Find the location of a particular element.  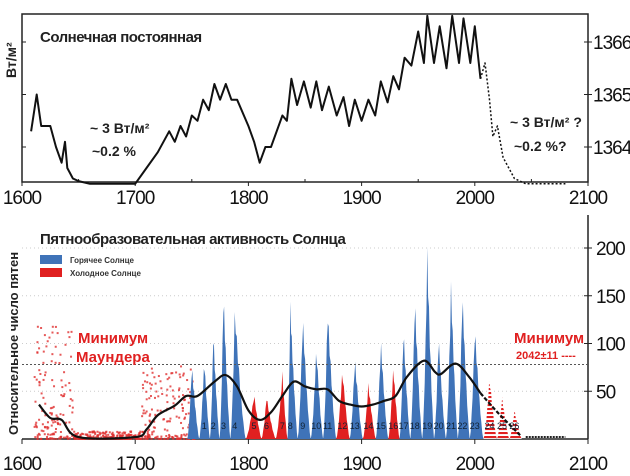

sunspot-x-tick-label: 2100 is located at coordinates (588, 464).